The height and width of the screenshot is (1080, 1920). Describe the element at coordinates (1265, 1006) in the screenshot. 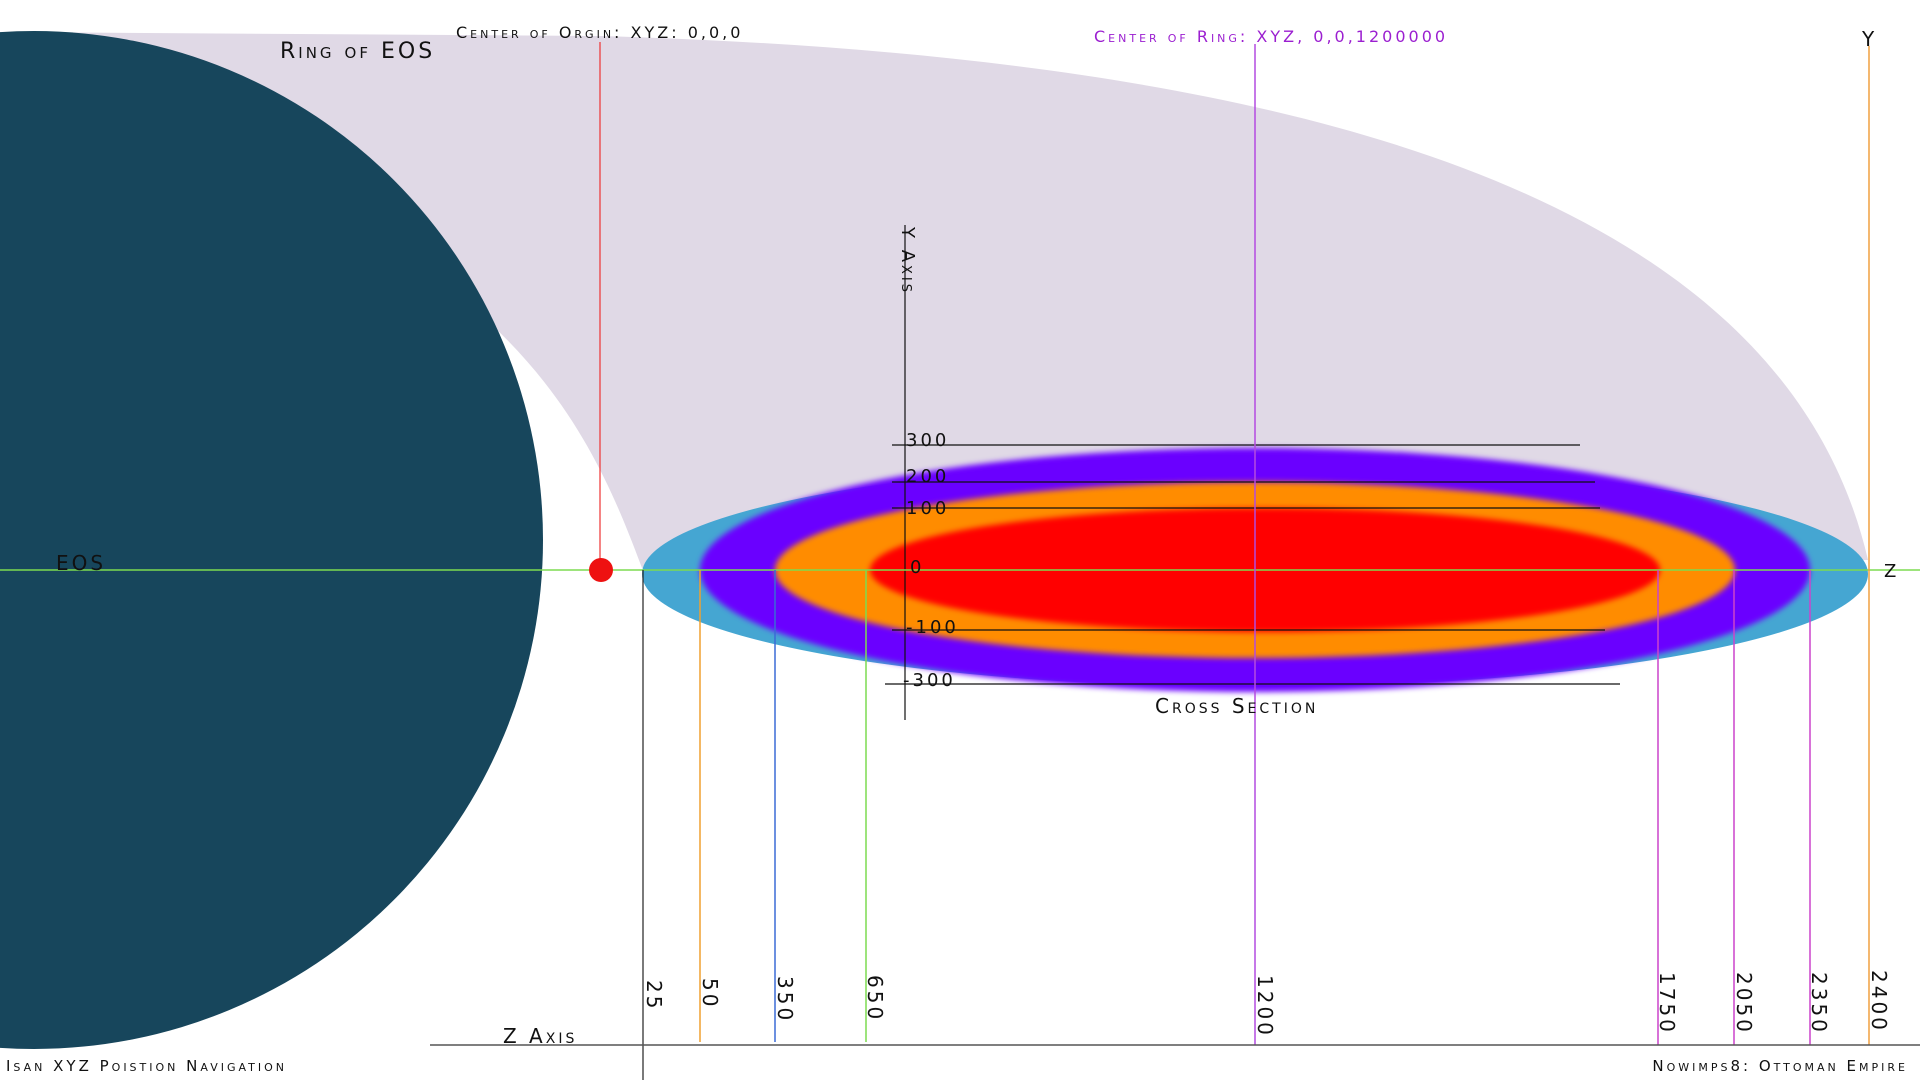

I see `z-tick-1200: 1200` at that location.